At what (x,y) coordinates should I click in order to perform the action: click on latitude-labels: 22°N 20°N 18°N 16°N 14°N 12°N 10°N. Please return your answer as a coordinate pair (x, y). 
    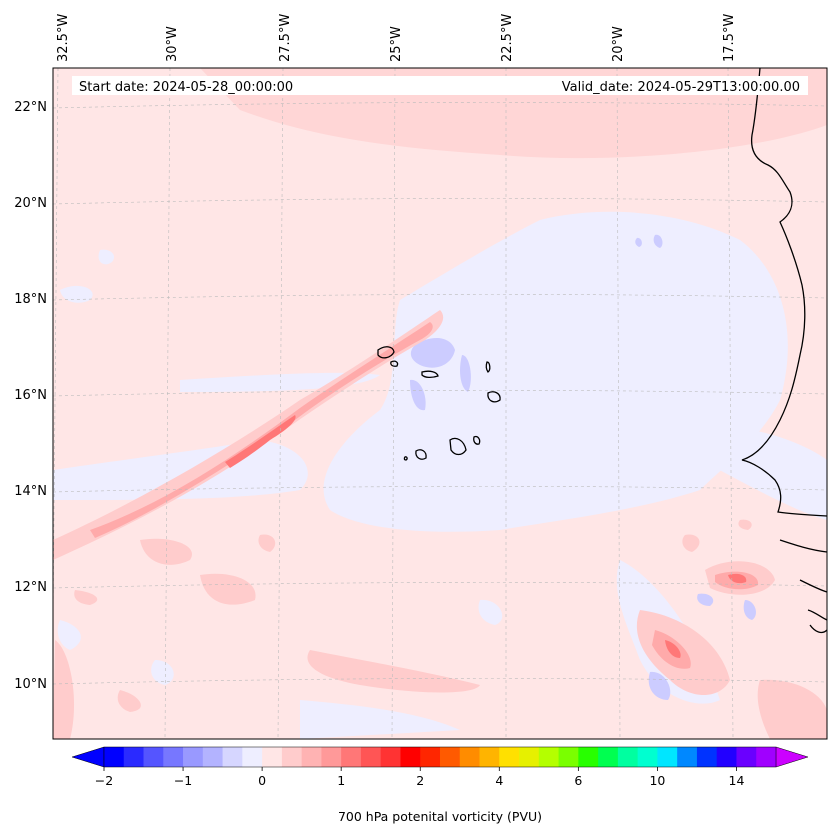
    Looking at the image, I should click on (30, 396).